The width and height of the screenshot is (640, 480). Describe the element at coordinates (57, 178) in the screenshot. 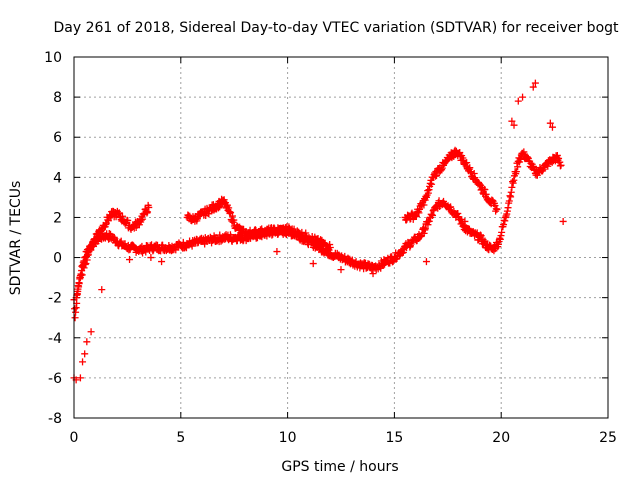

I see `y-tick-label: 4` at that location.